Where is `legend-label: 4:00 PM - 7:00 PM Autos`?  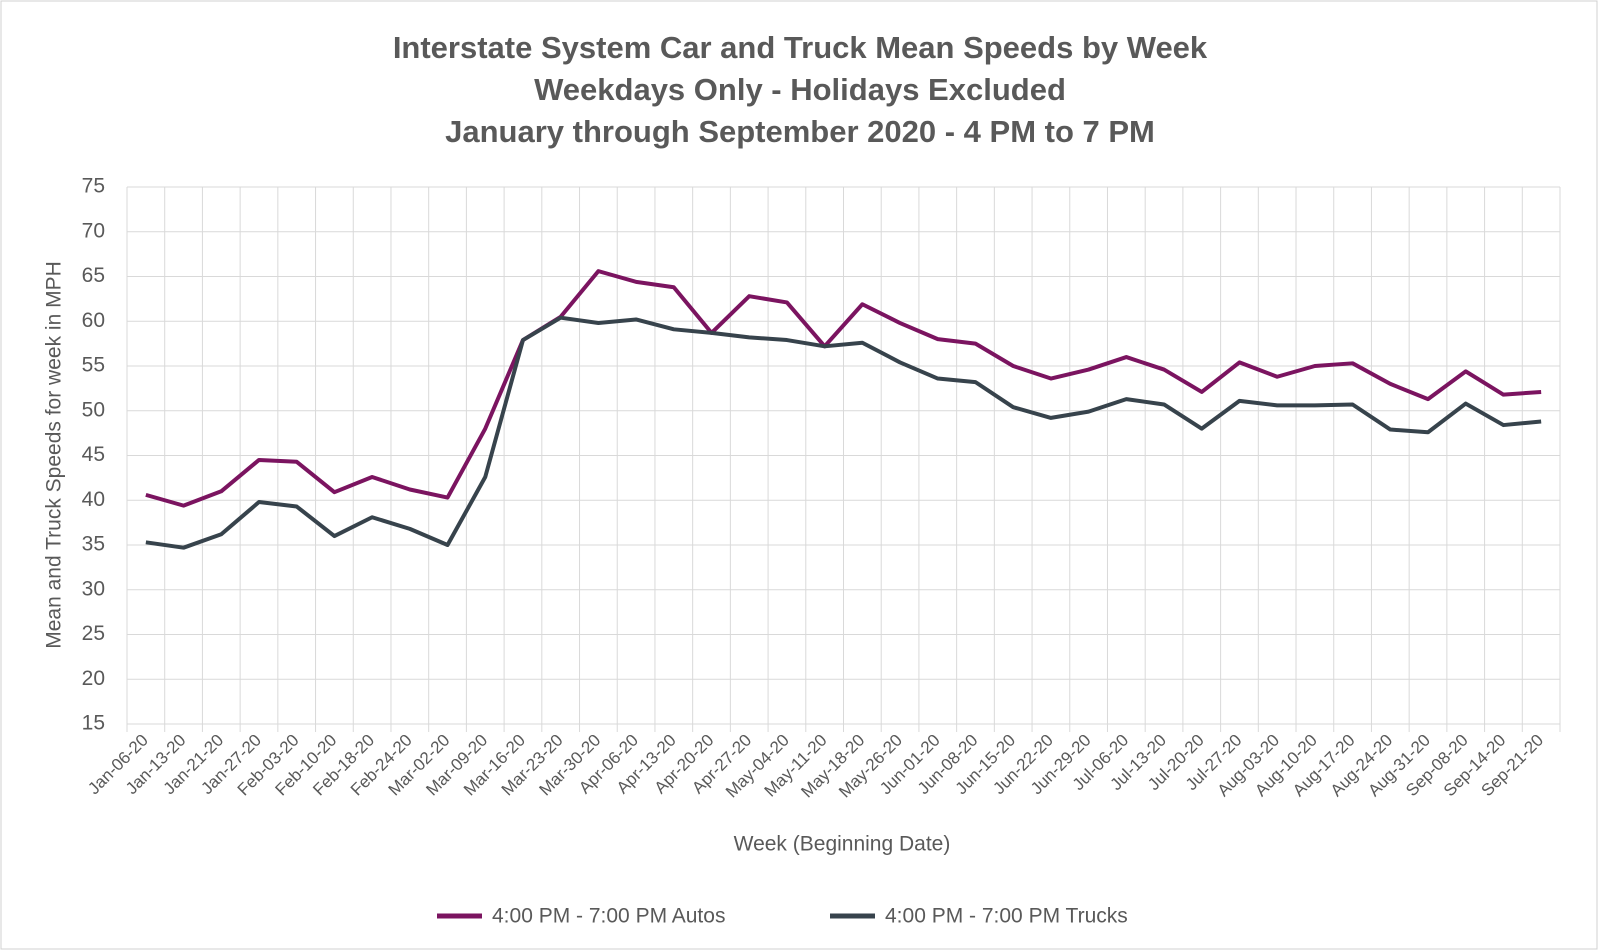
legend-label: 4:00 PM - 7:00 PM Autos is located at coordinates (608, 916).